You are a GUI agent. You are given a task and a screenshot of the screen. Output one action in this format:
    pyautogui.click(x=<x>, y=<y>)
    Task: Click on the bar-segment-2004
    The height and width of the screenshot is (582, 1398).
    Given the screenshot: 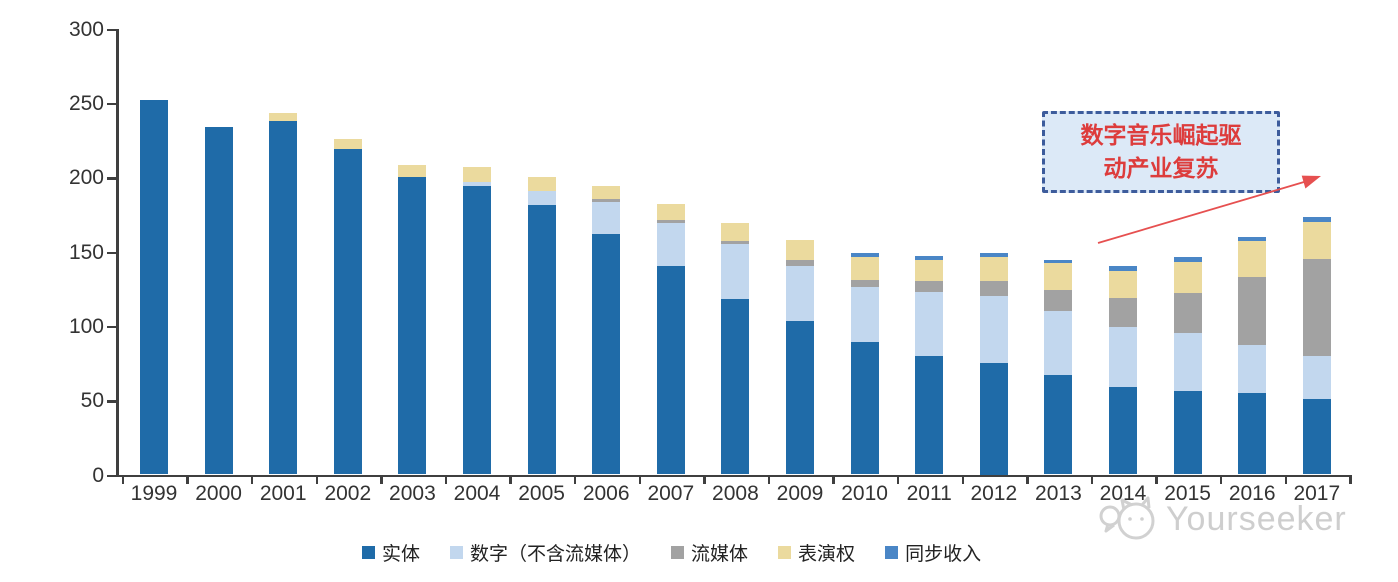 What is the action you would take?
    pyautogui.click(x=477, y=174)
    